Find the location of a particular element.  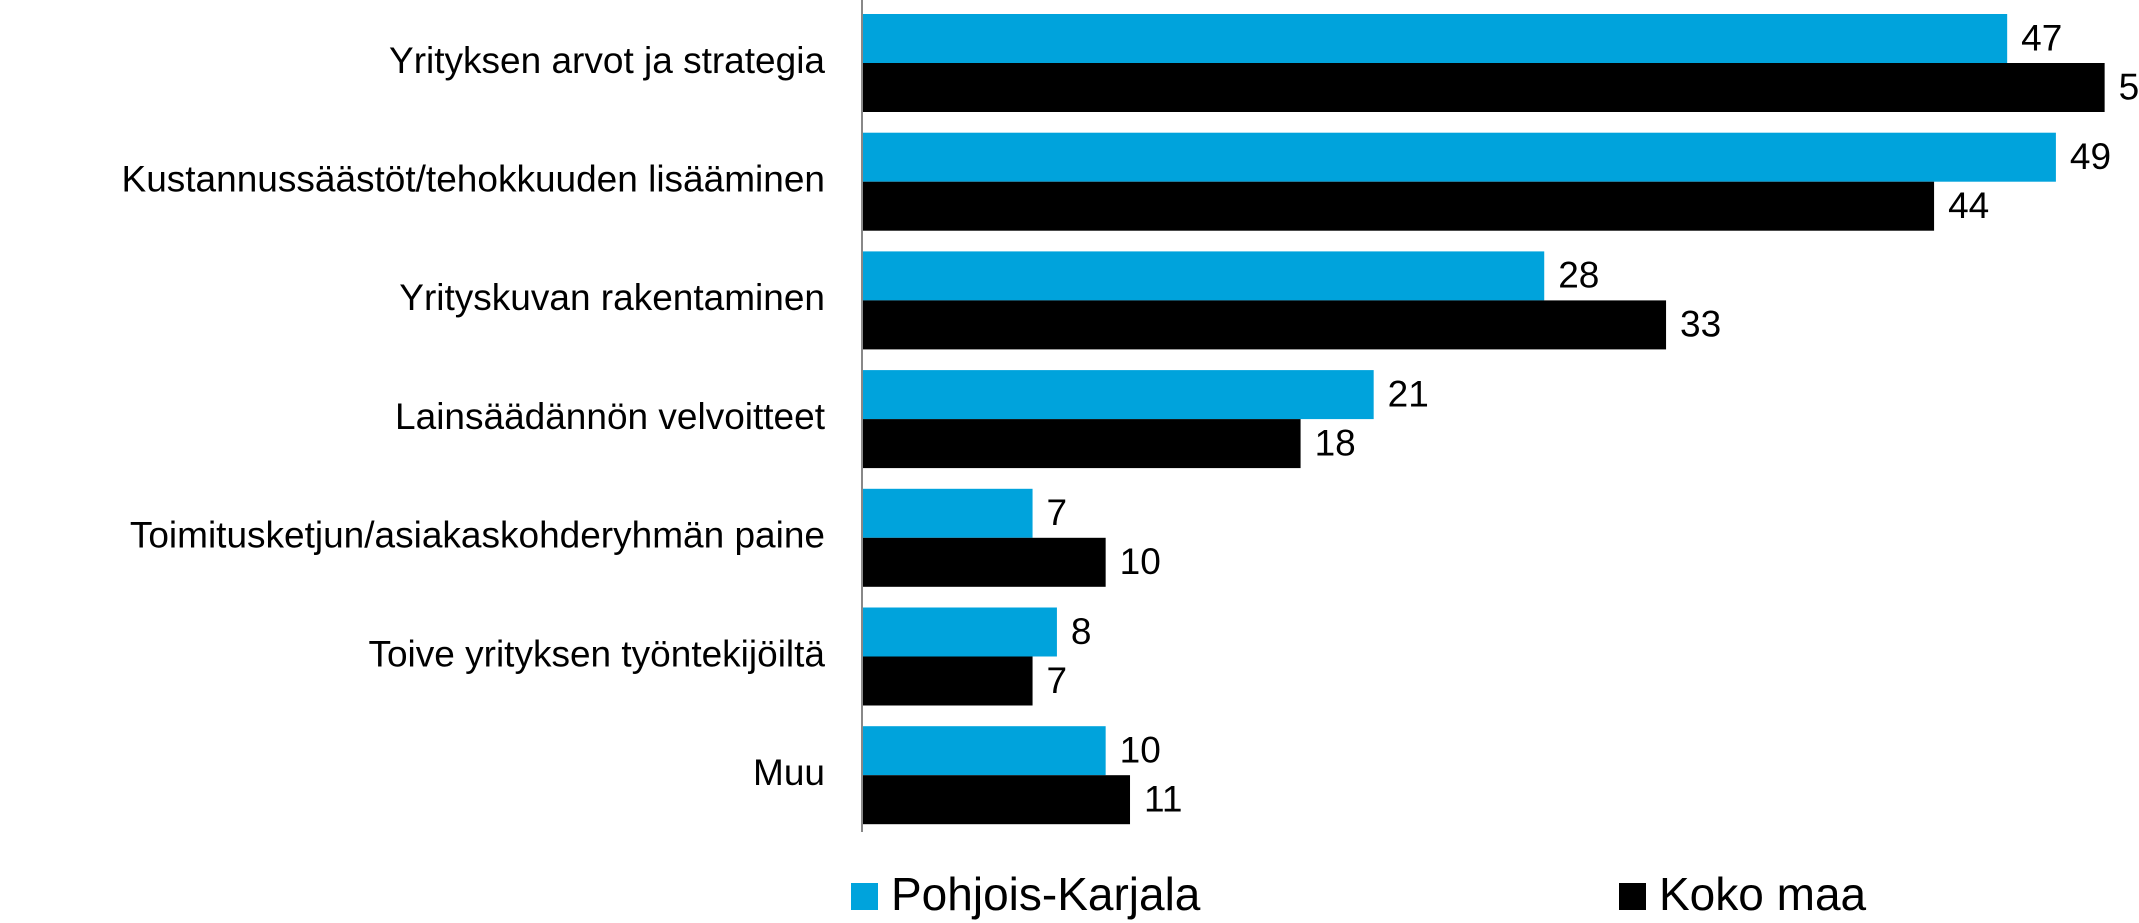

category-label: Muu is located at coordinates (789, 772).